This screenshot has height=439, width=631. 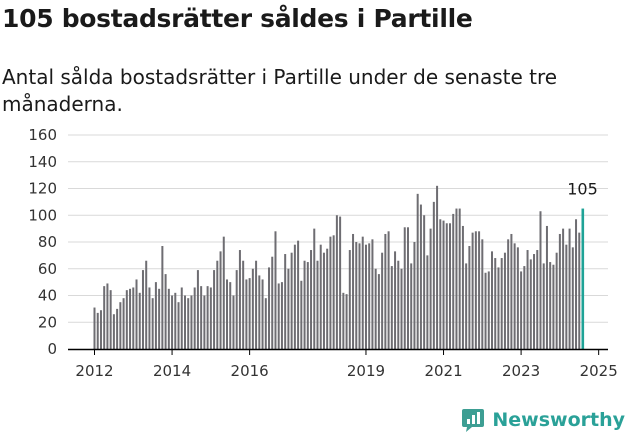 What do you see at coordinates (599, 371) in the screenshot?
I see `x-tick-label: 2025` at bounding box center [599, 371].